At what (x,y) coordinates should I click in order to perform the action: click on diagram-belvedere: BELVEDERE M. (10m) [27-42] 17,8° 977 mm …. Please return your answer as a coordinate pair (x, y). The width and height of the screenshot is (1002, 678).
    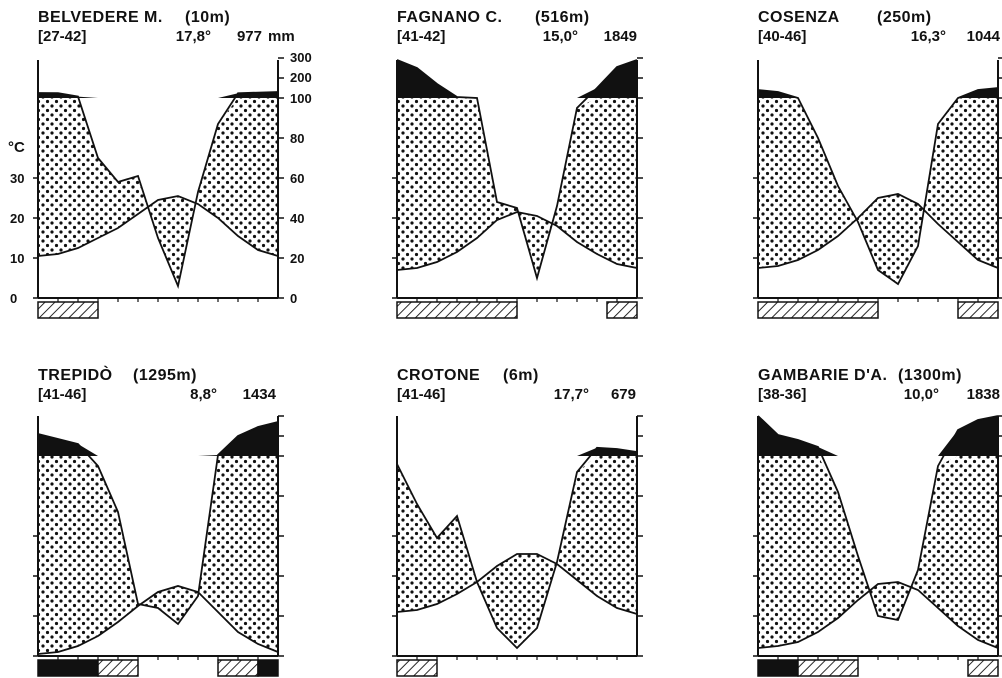
    Looking at the image, I should click on (160, 164).